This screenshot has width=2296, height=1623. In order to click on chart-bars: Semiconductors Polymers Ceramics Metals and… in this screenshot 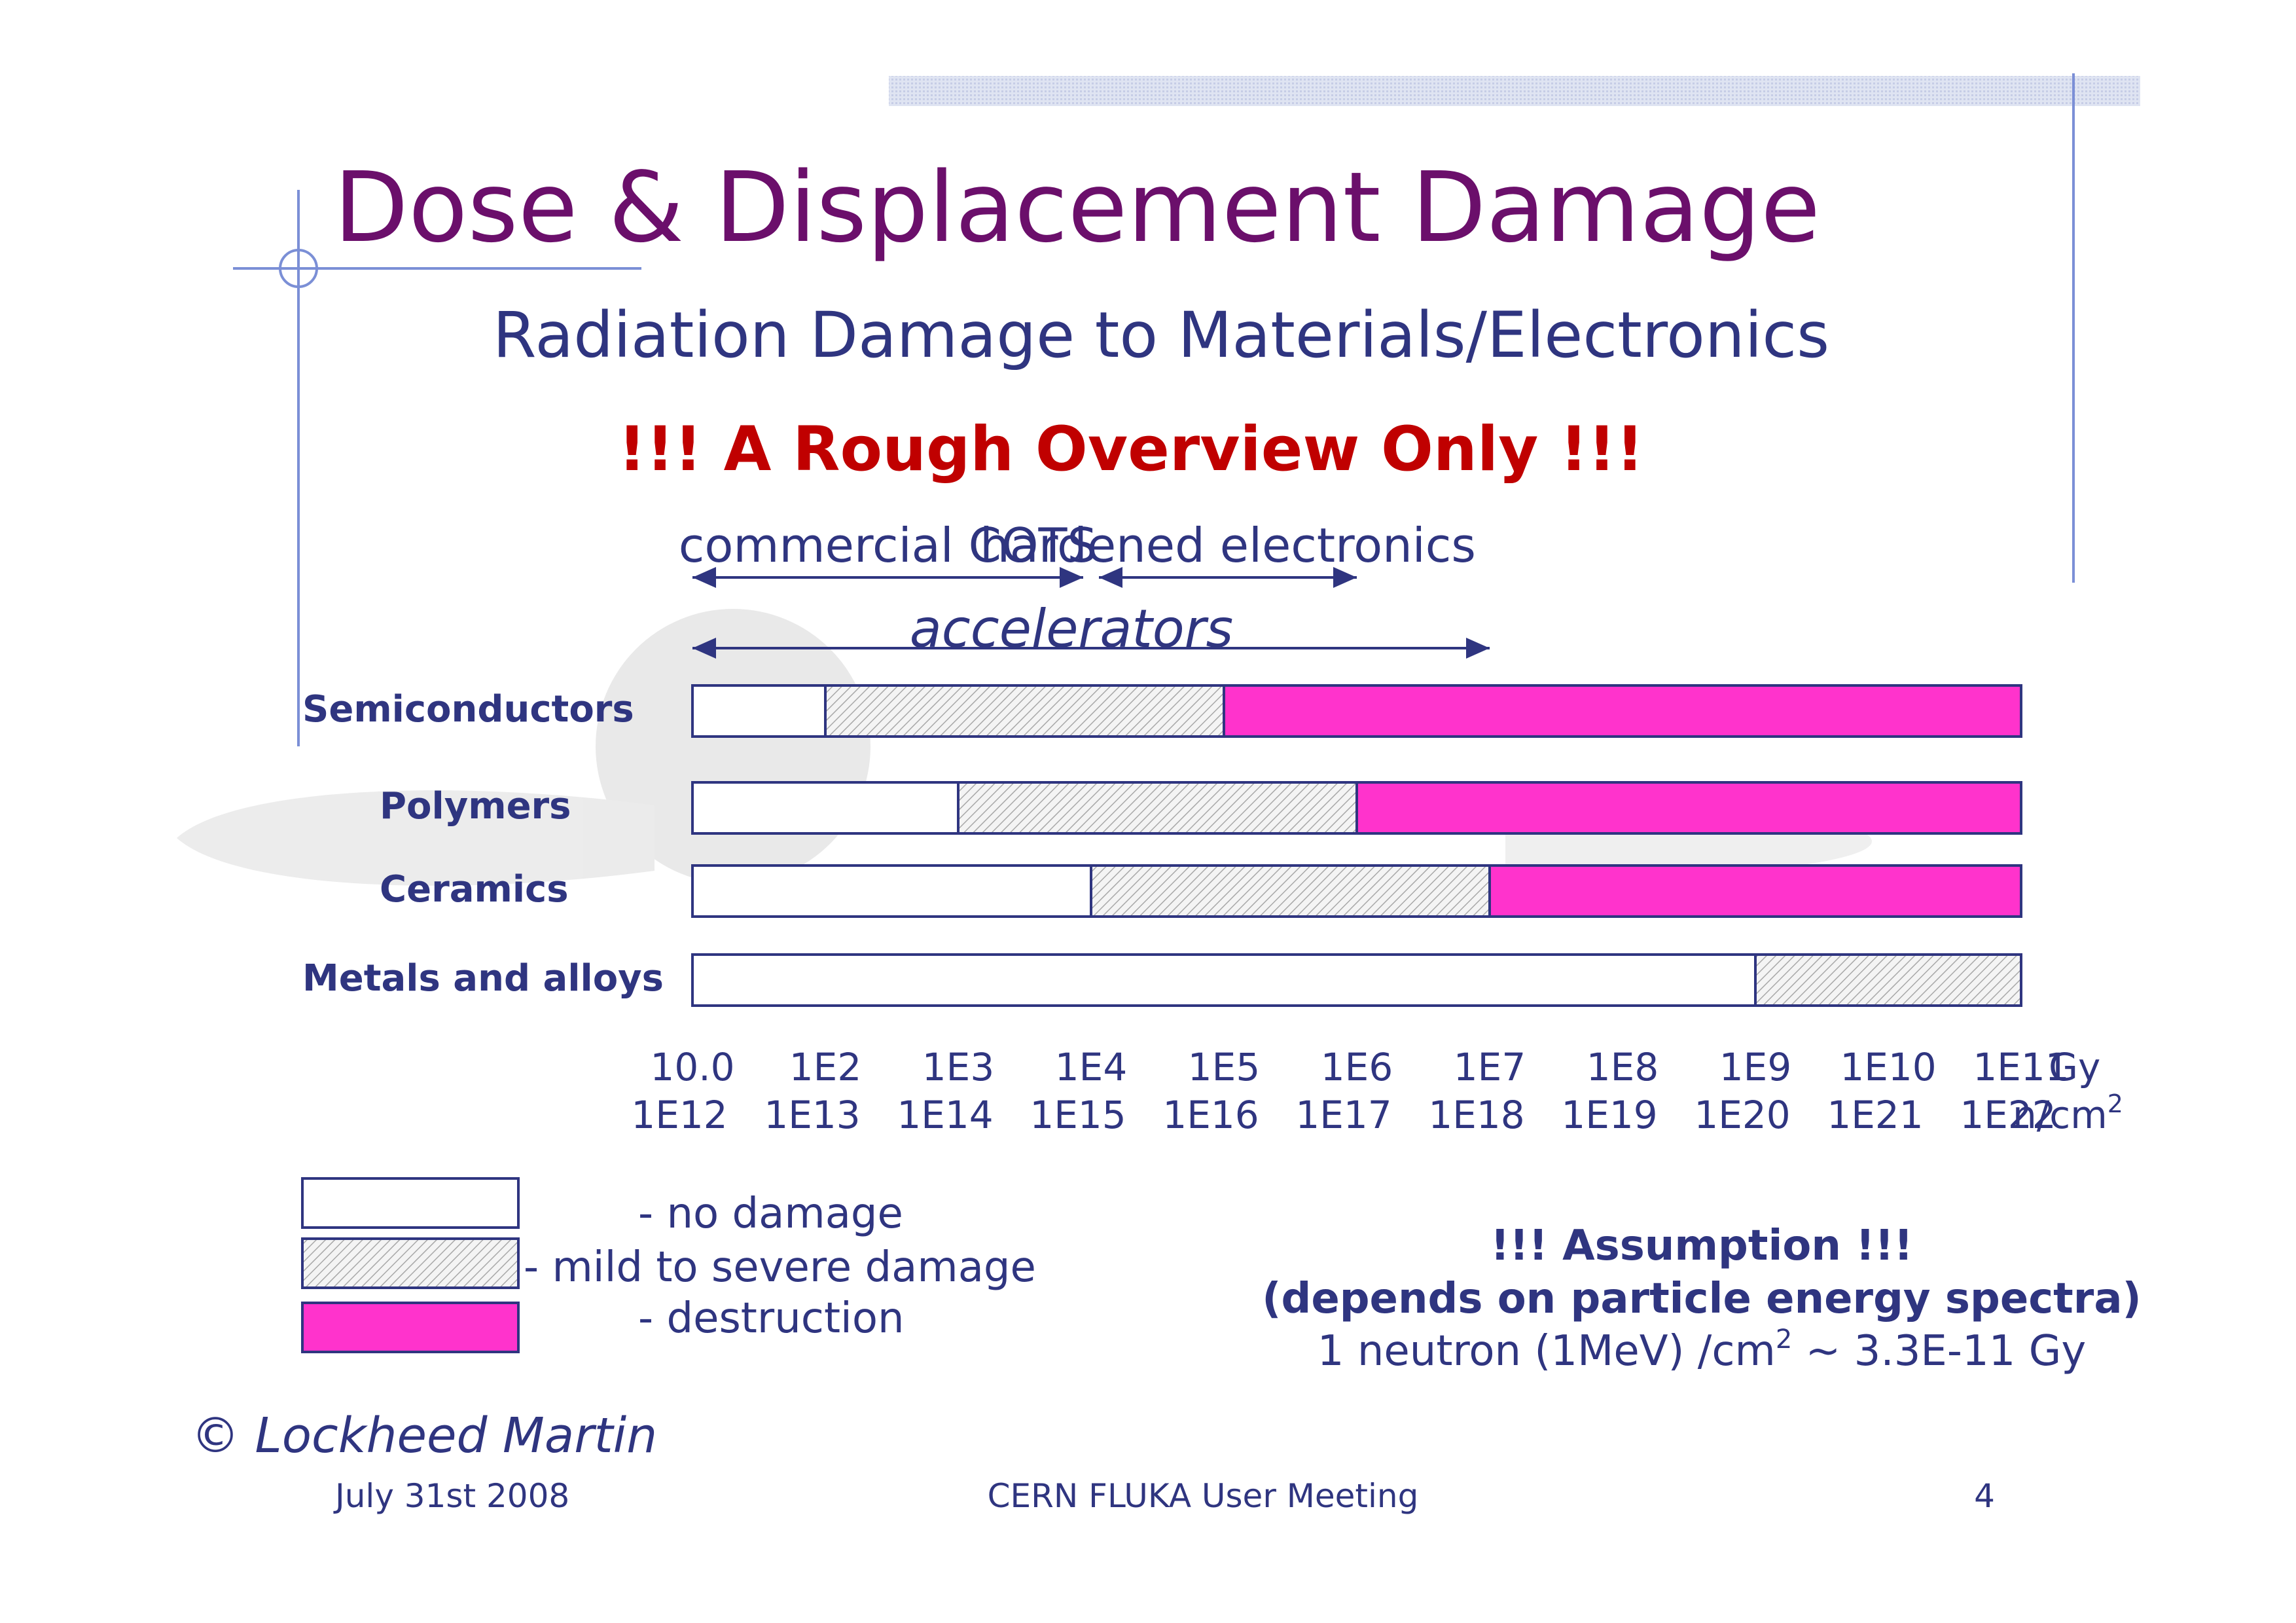, I will do `click(1162, 845)`.